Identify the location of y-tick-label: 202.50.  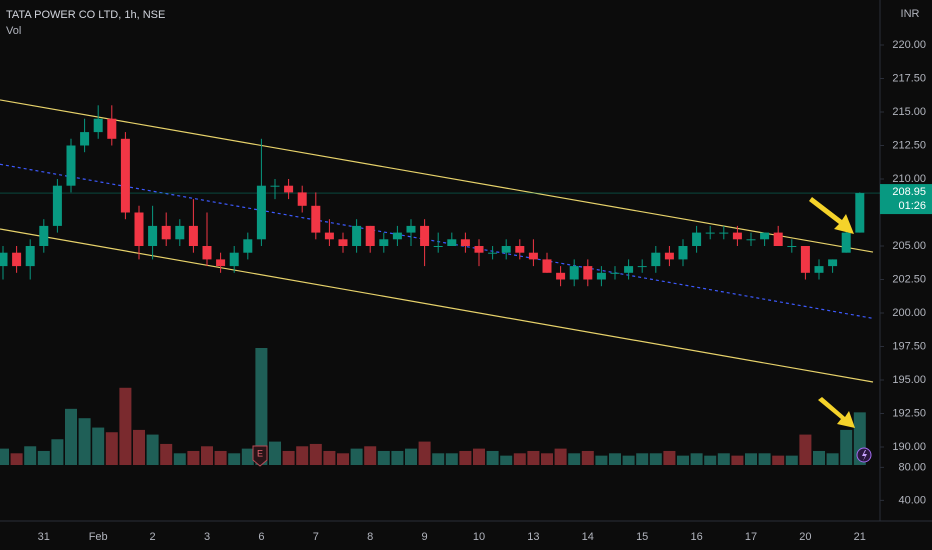
(909, 279).